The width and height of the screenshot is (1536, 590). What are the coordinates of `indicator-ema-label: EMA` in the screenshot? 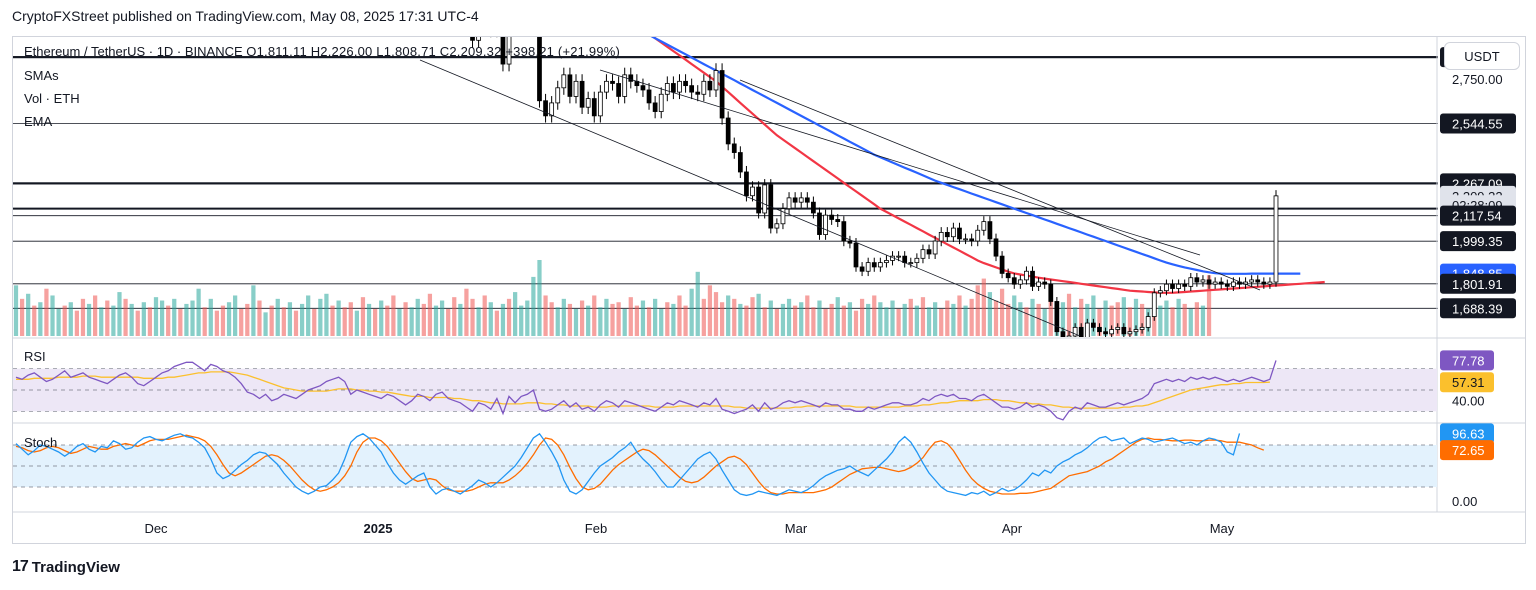 It's located at (38, 121).